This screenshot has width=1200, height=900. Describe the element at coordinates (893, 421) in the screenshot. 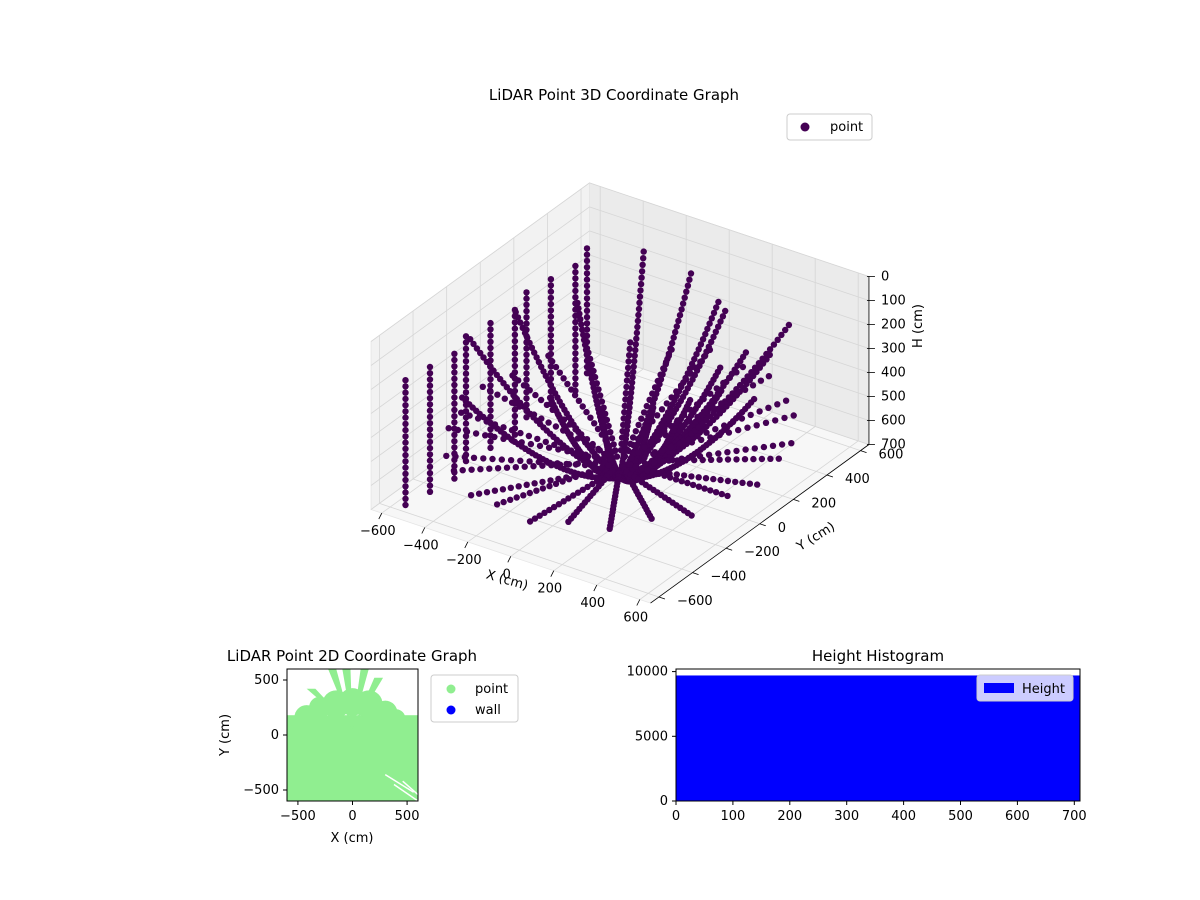

I see `z-tick-label: 600` at that location.